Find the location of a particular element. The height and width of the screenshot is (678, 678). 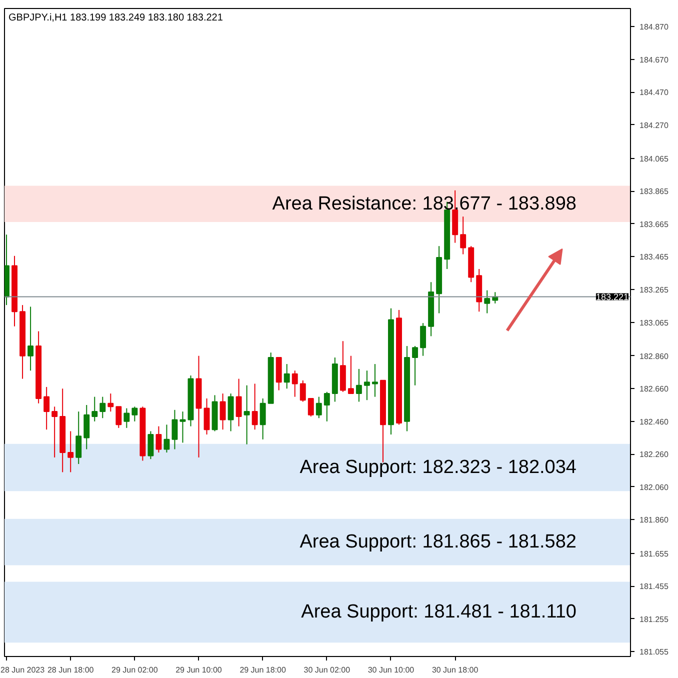

chart-title: GBPJPY.i,H1 183.199 183.249 183.180 183.221 is located at coordinates (116, 18).